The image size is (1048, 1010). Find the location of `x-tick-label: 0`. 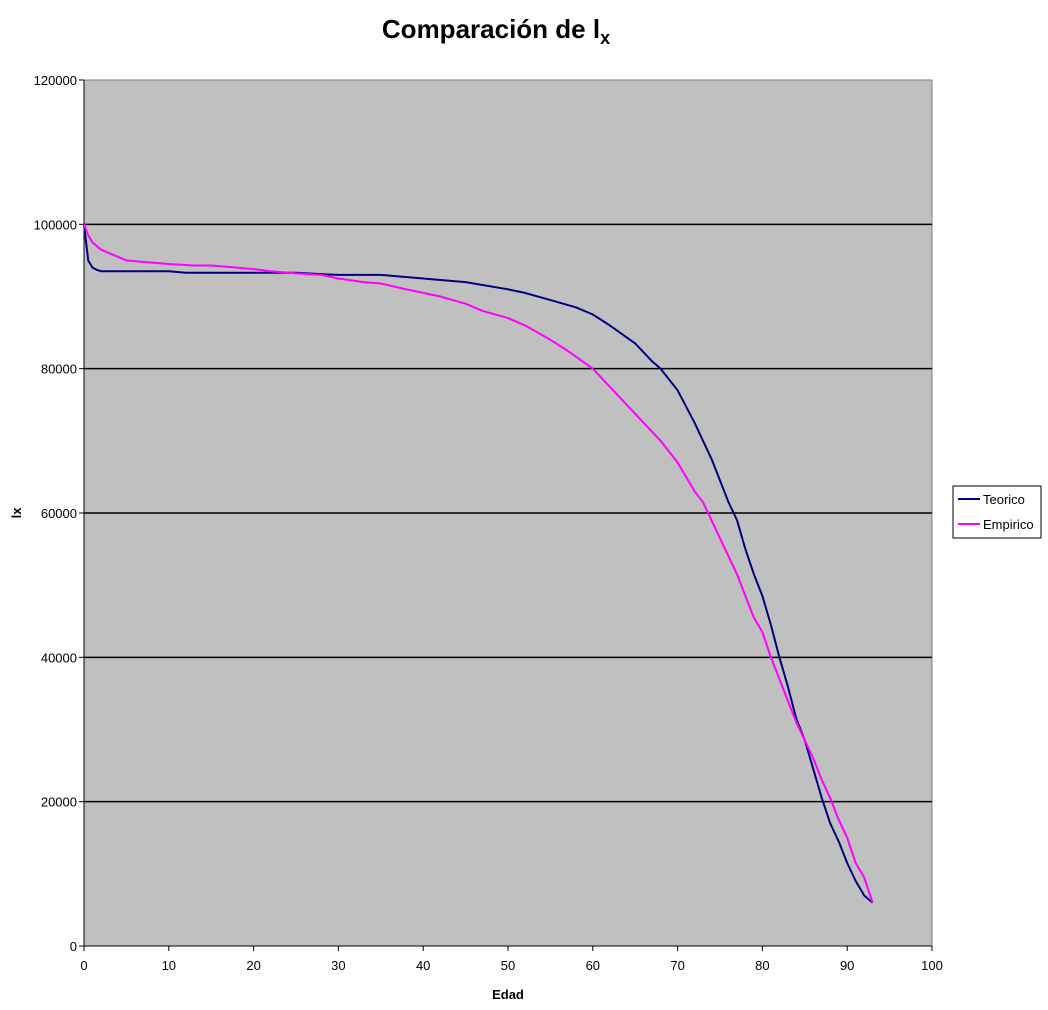

x-tick-label: 0 is located at coordinates (83, 965).